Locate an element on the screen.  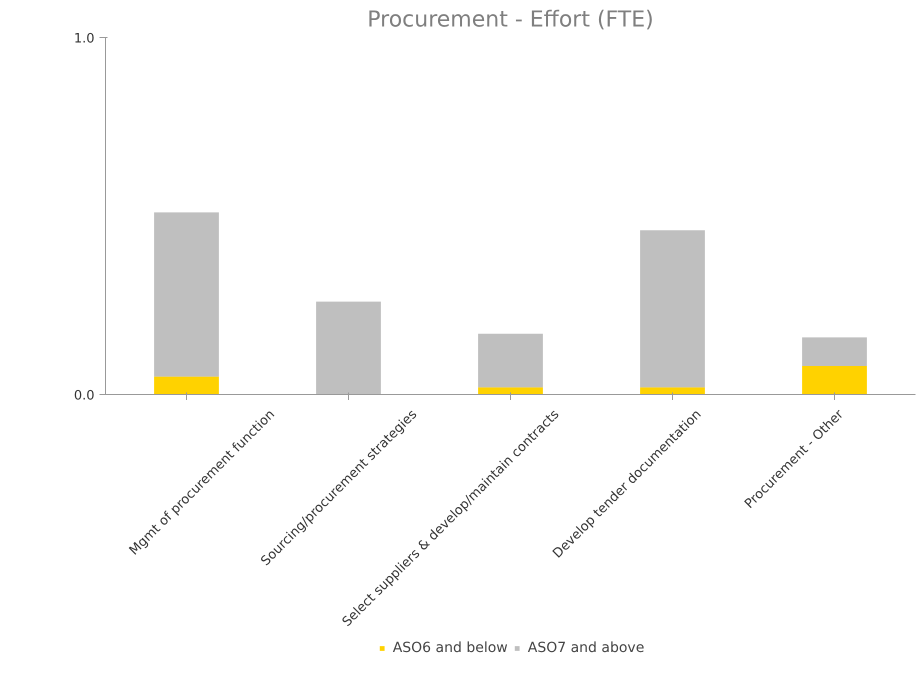
y-tick-label: 1.0 is located at coordinates (84, 39).